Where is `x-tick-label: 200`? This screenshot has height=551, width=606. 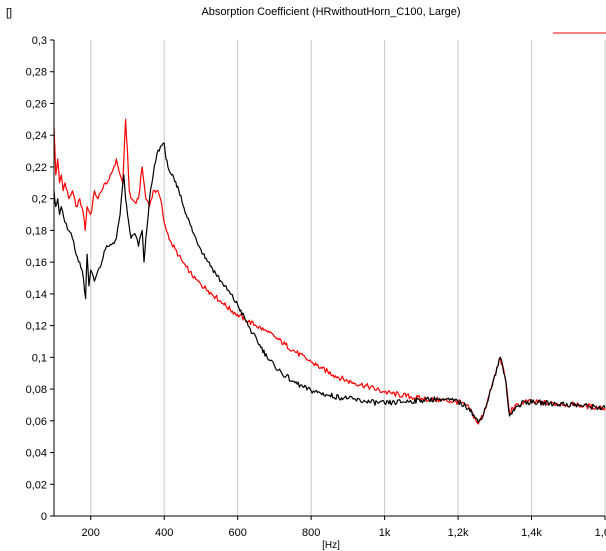 x-tick-label: 200 is located at coordinates (91, 533).